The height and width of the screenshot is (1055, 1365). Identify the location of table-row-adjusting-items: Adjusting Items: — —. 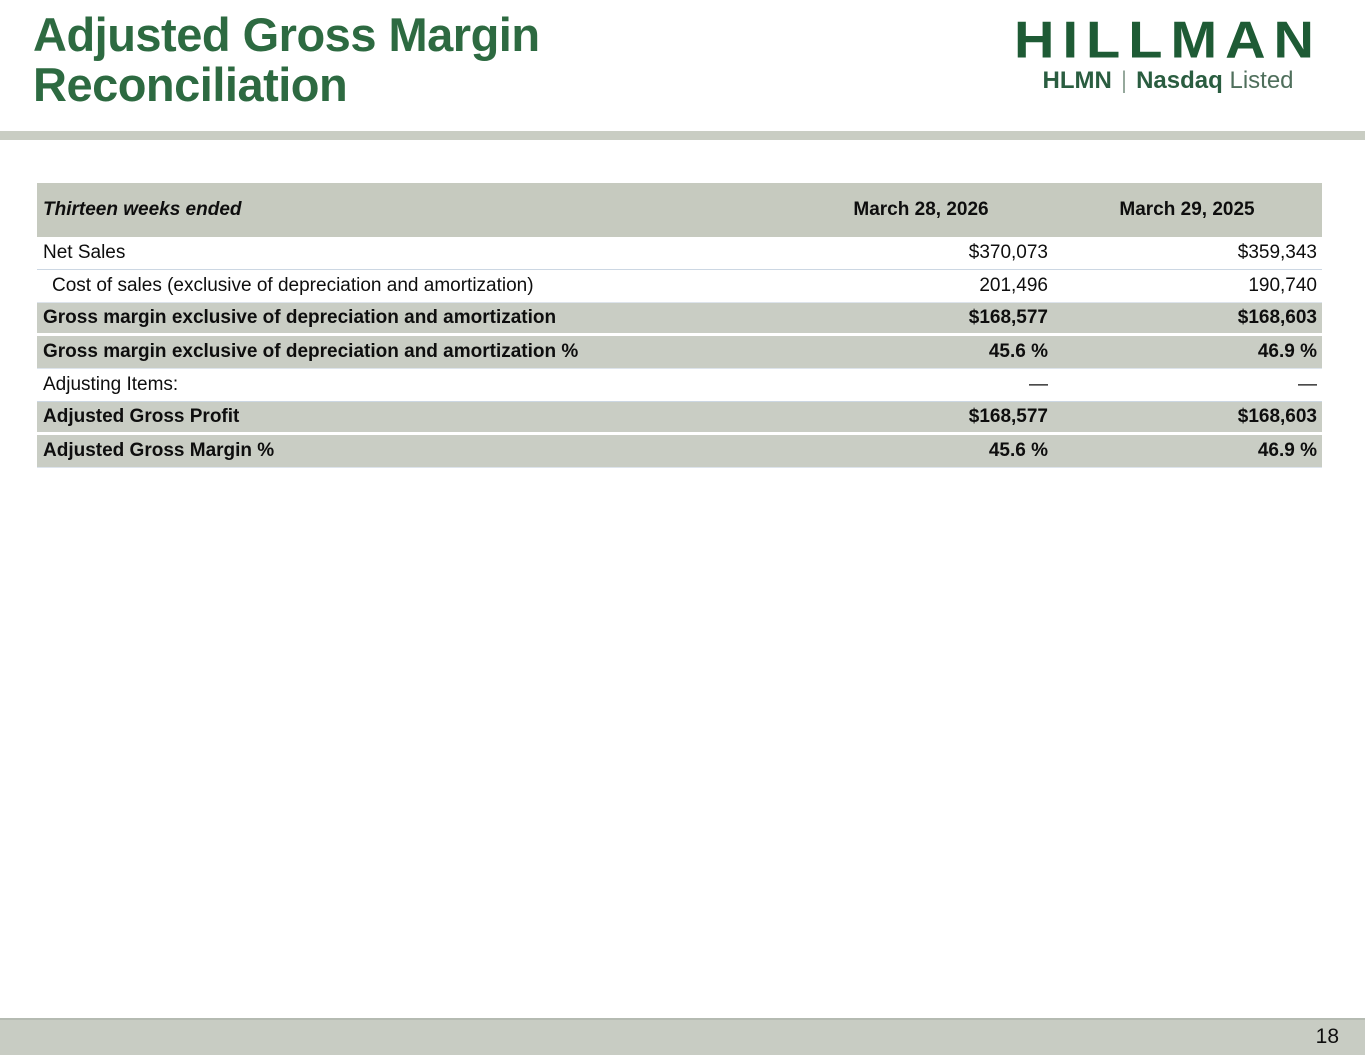
(679, 385).